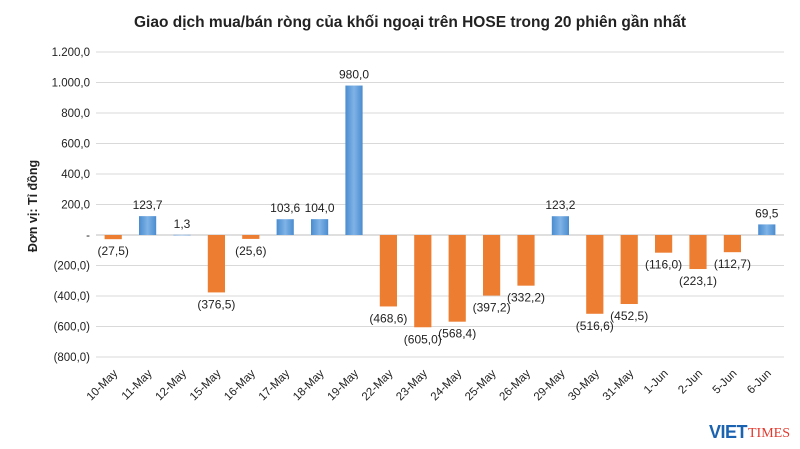 Image resolution: width=800 pixels, height=449 pixels. What do you see at coordinates (516, 385) in the screenshot?
I see `x-tick-label: 26-May` at bounding box center [516, 385].